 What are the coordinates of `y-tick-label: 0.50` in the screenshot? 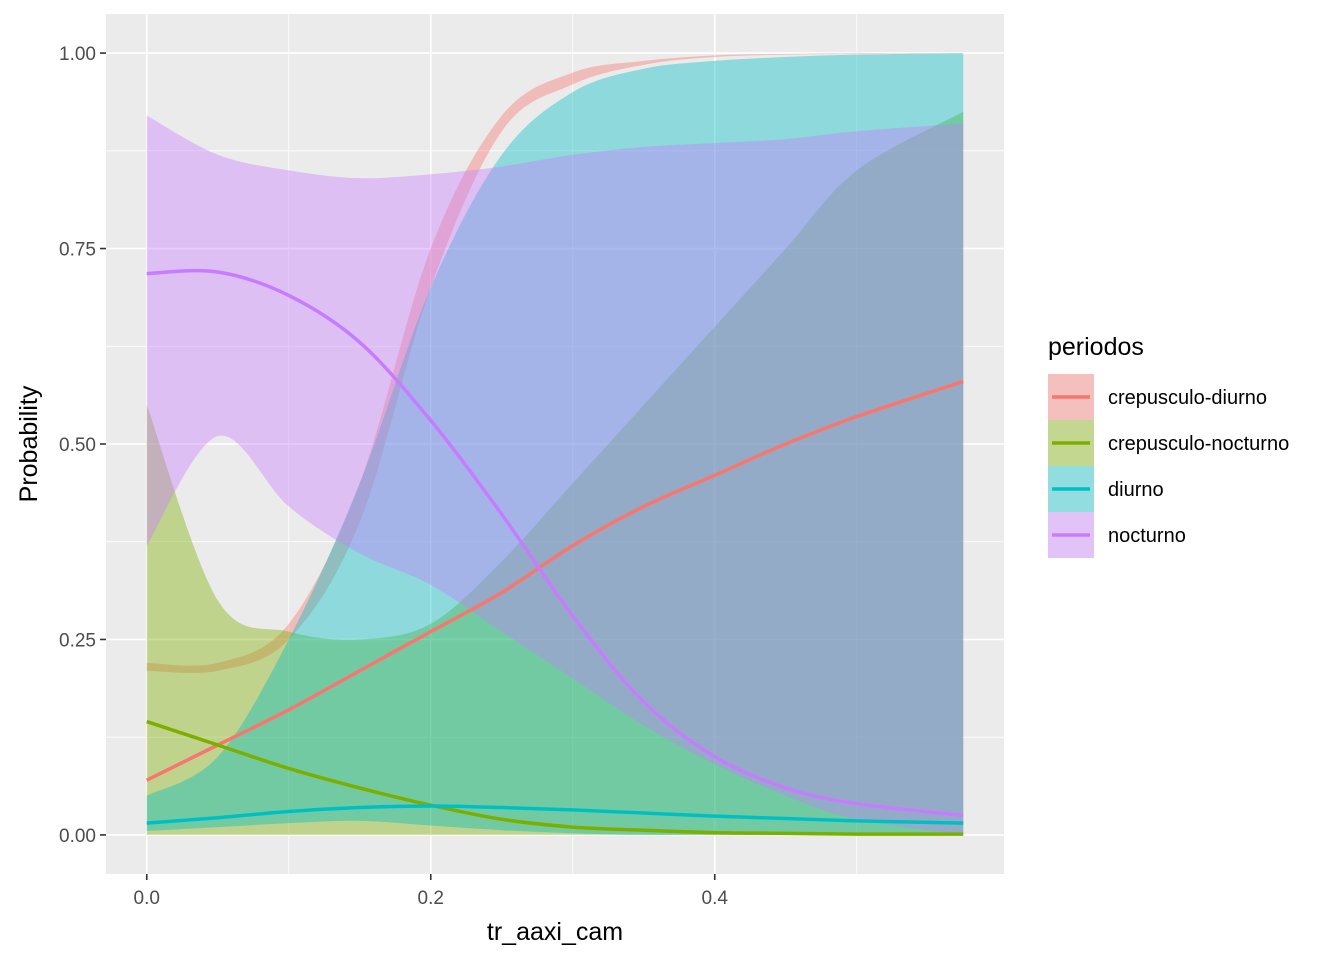 It's located at (77, 445).